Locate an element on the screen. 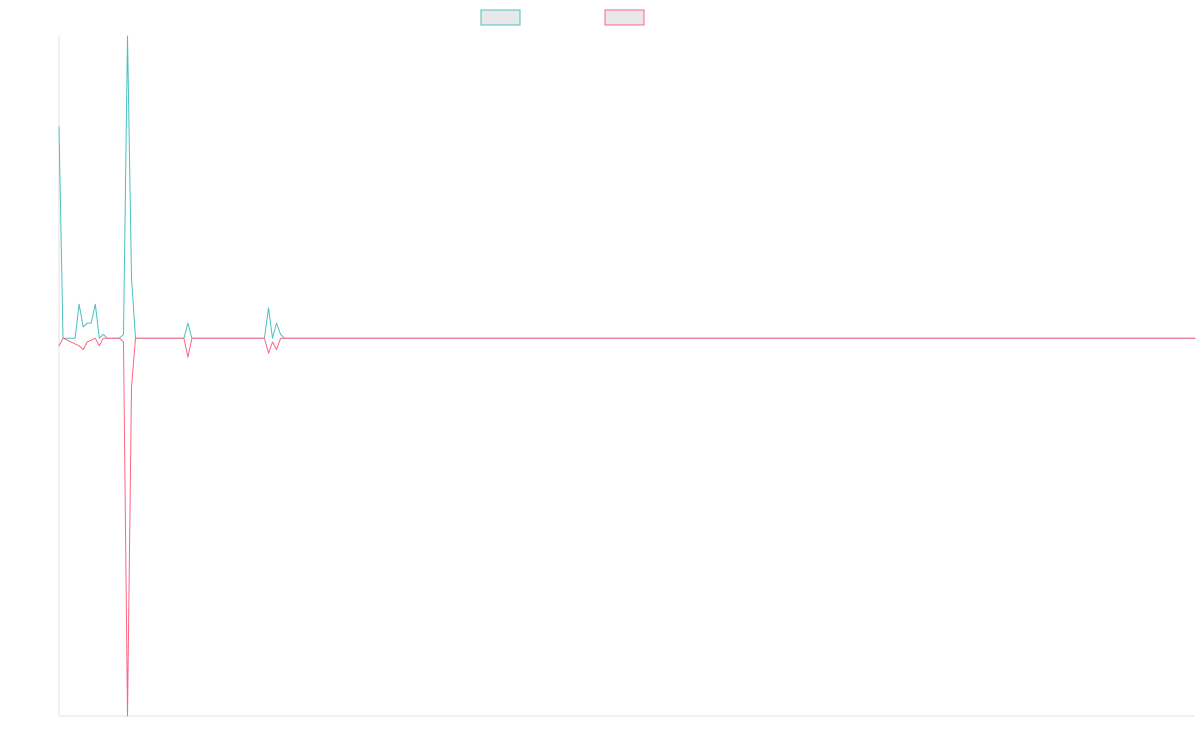 The height and width of the screenshot is (750, 1200). legend is located at coordinates (562, 17).